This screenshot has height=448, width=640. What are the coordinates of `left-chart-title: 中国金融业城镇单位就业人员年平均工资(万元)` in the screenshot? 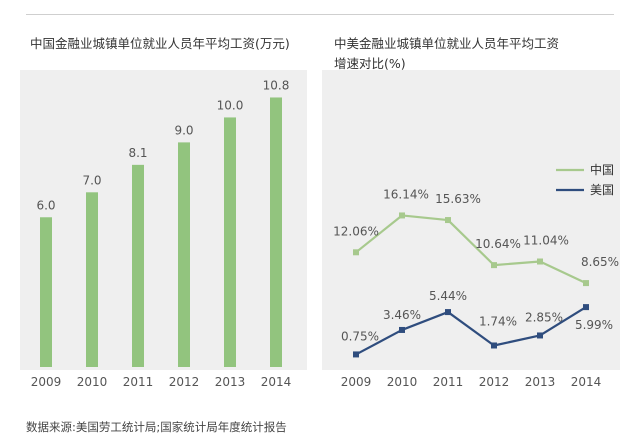 It's located at (160, 43).